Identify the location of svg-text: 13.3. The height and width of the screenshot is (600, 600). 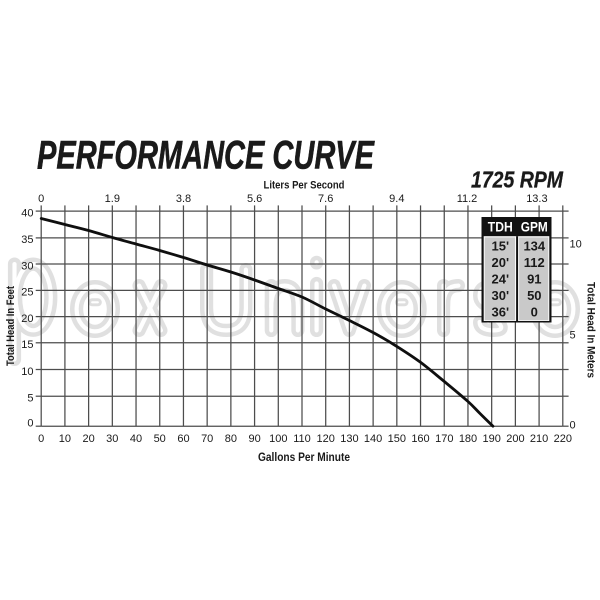
(536, 199).